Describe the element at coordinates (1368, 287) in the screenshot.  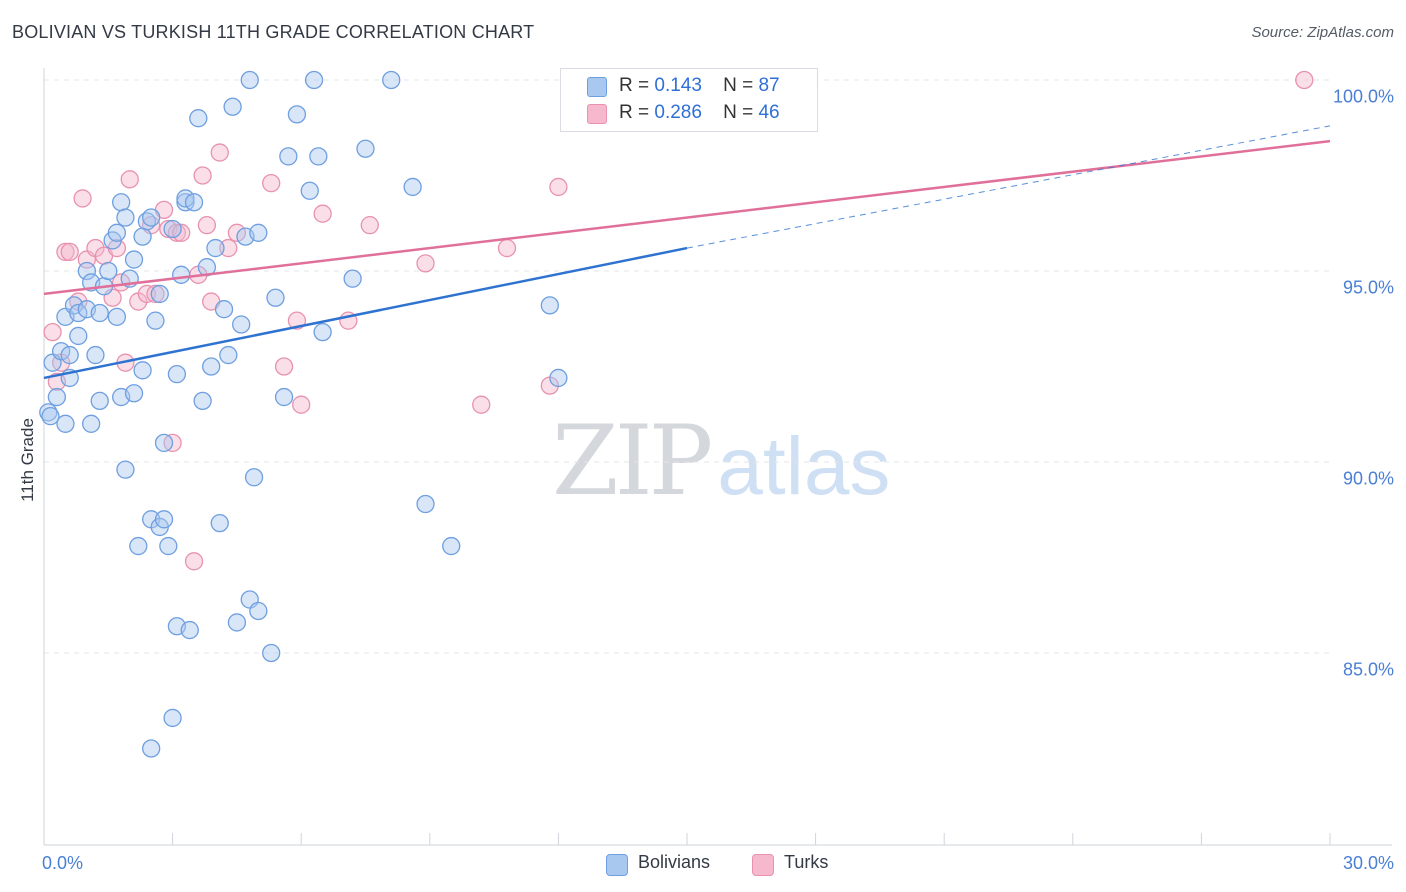
I see `y-tick-95: 95.0%` at that location.